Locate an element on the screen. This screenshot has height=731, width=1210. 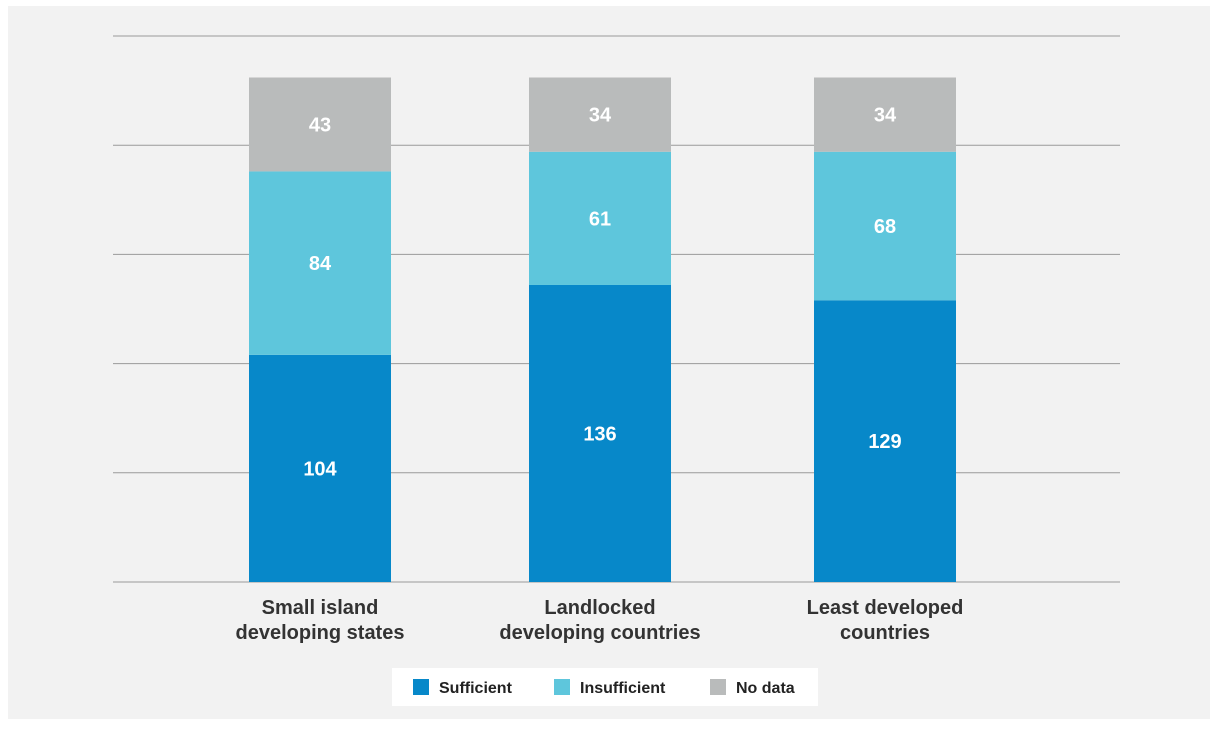
data-label: 68 is located at coordinates (885, 227).